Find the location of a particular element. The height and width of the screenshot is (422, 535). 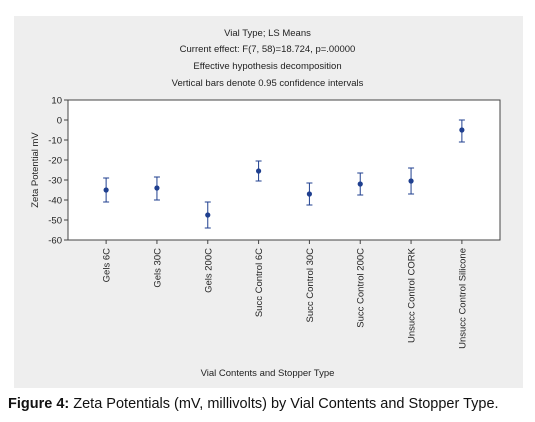

x-tick-label: Unsucc Control Silicone is located at coordinates (462, 298).